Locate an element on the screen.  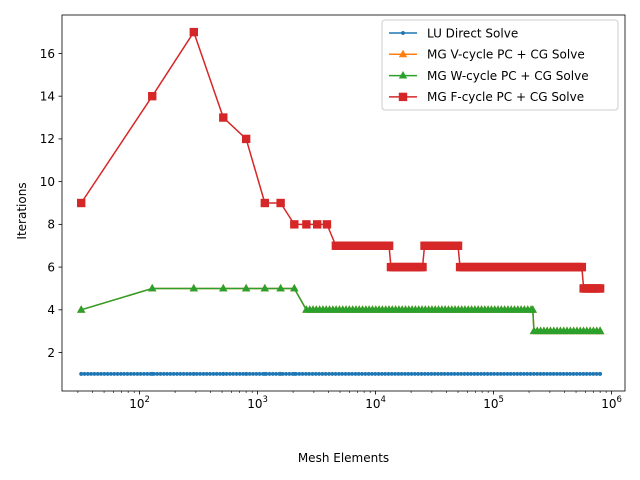
y-tick-label-3: 6 is located at coordinates (51, 267).